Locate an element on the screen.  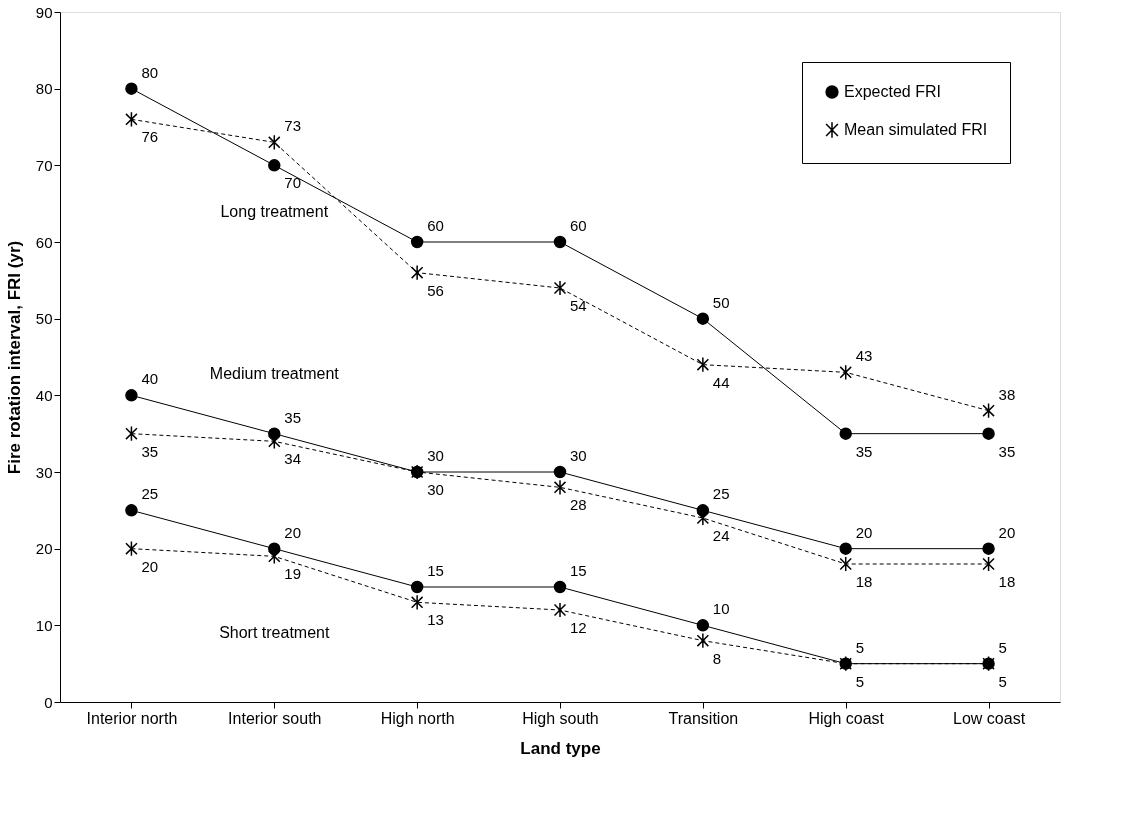
y-tick-label: 80 is located at coordinates (44, 89).